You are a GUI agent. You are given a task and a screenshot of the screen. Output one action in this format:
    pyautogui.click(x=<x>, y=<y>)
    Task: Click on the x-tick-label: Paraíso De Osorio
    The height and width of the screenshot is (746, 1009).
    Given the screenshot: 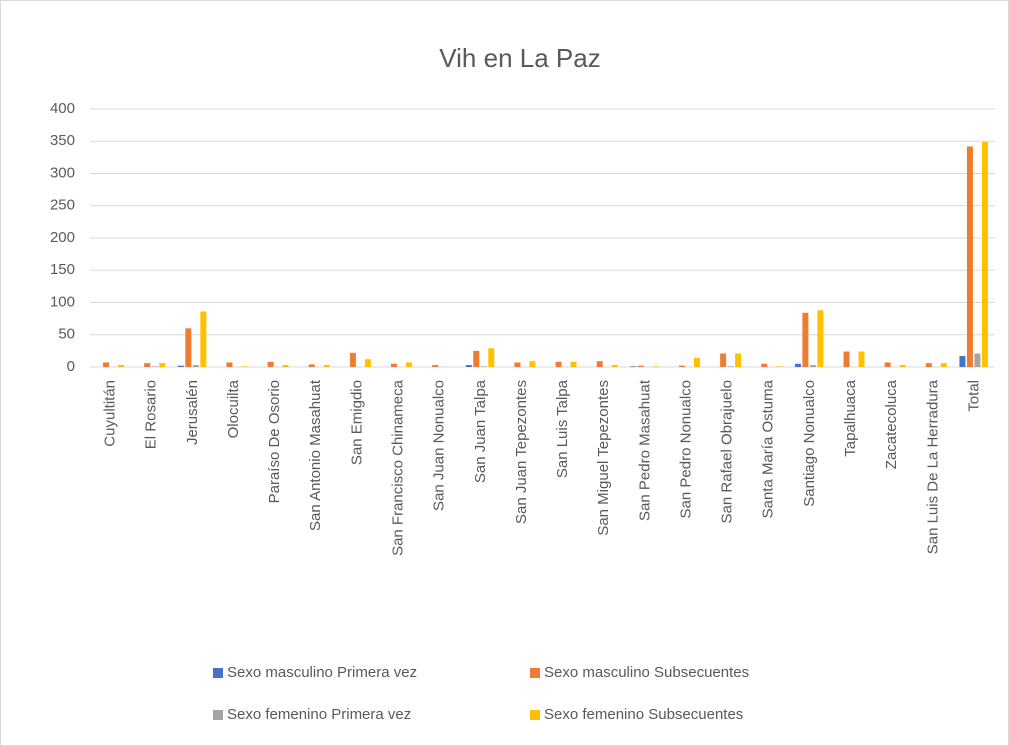 What is the action you would take?
    pyautogui.click(x=274, y=441)
    